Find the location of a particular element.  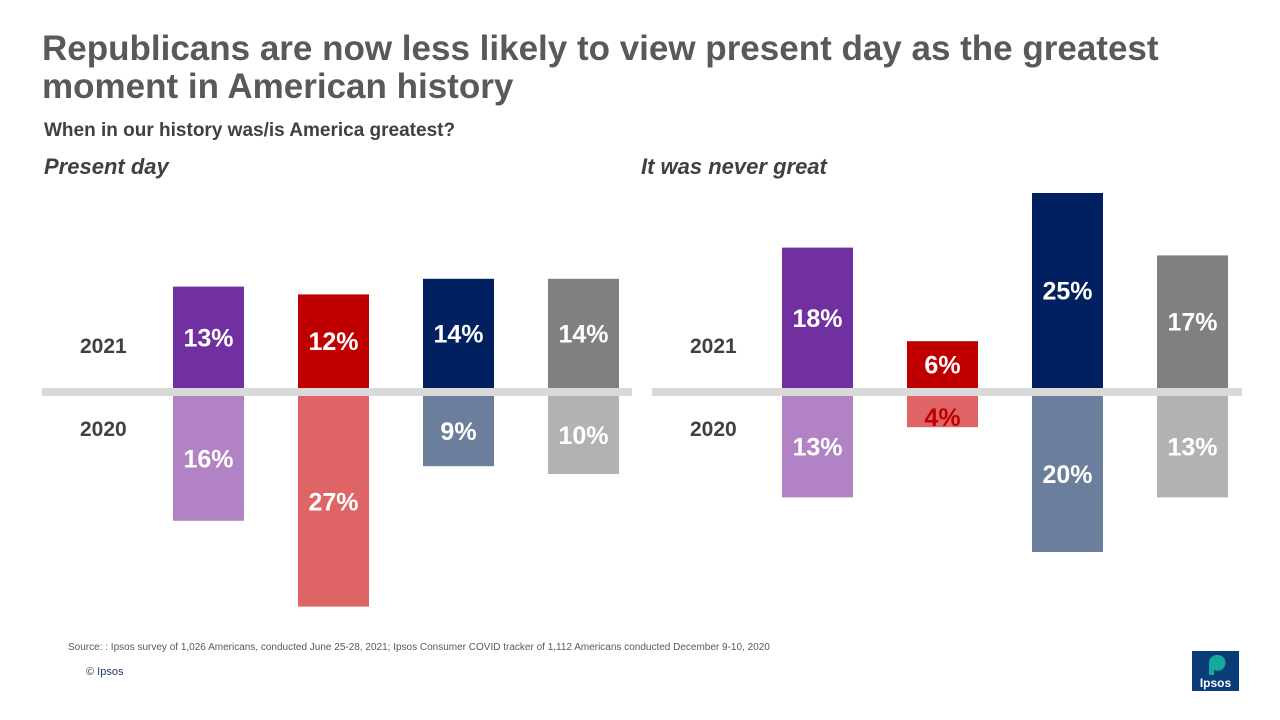

data-label-never-great-2021-3: 25% is located at coordinates (1067, 292).